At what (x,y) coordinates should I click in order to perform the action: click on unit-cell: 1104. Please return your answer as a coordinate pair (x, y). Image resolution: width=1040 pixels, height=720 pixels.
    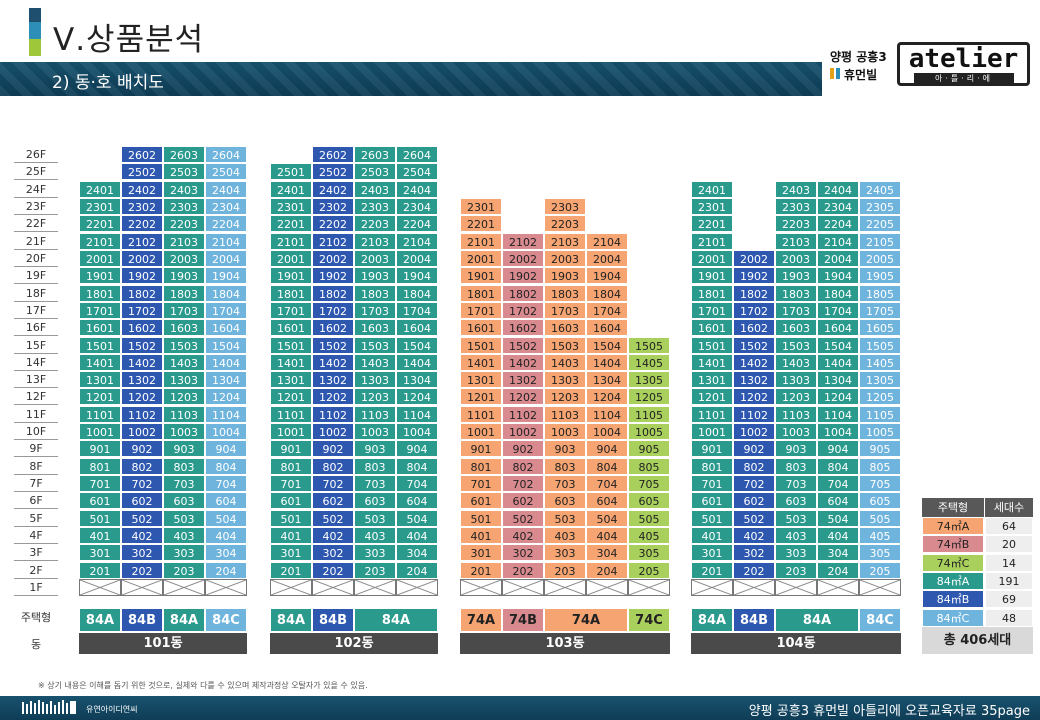
    Looking at the image, I should click on (607, 414).